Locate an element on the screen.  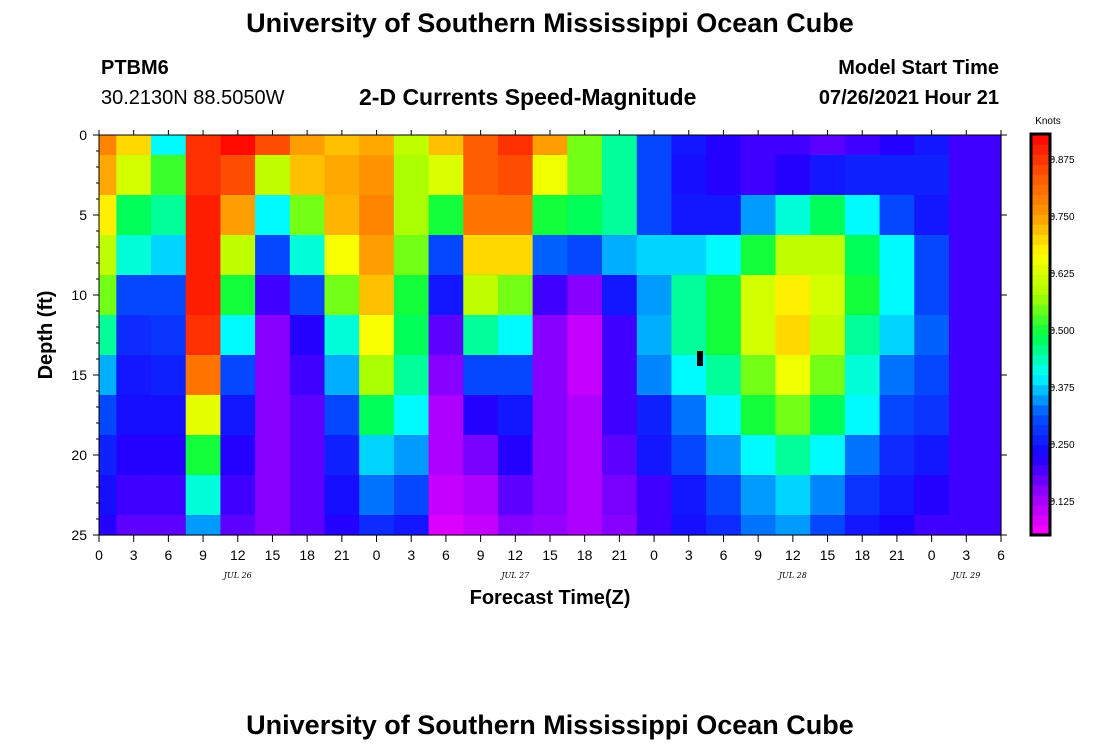
x-date-label: JUL 28 is located at coordinates (792, 575).